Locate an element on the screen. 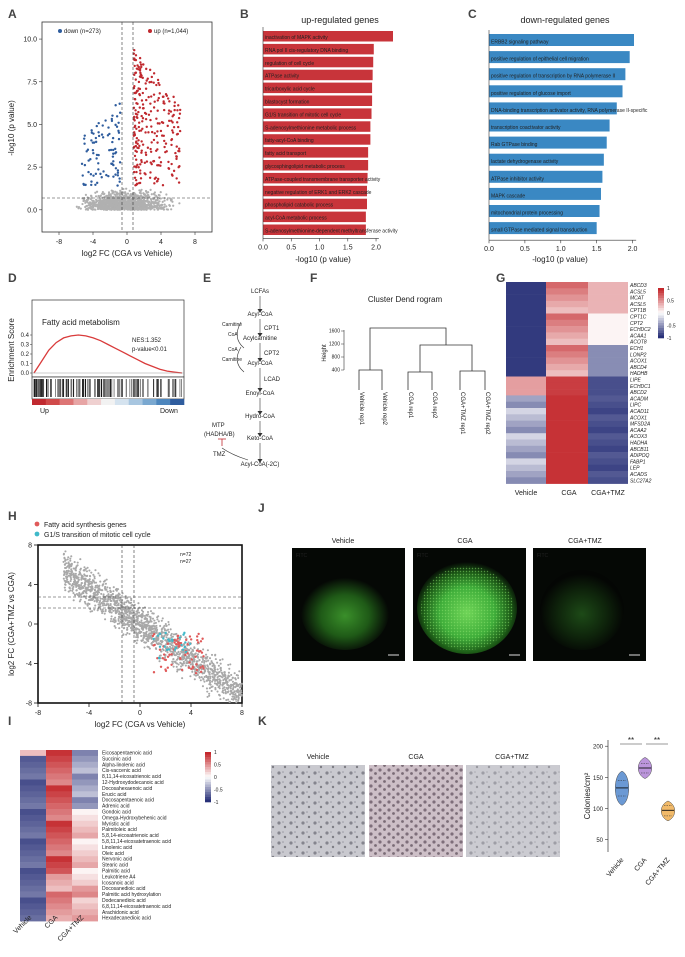  down-bar-label: positive regulation of glucose import is located at coordinates (531, 94).